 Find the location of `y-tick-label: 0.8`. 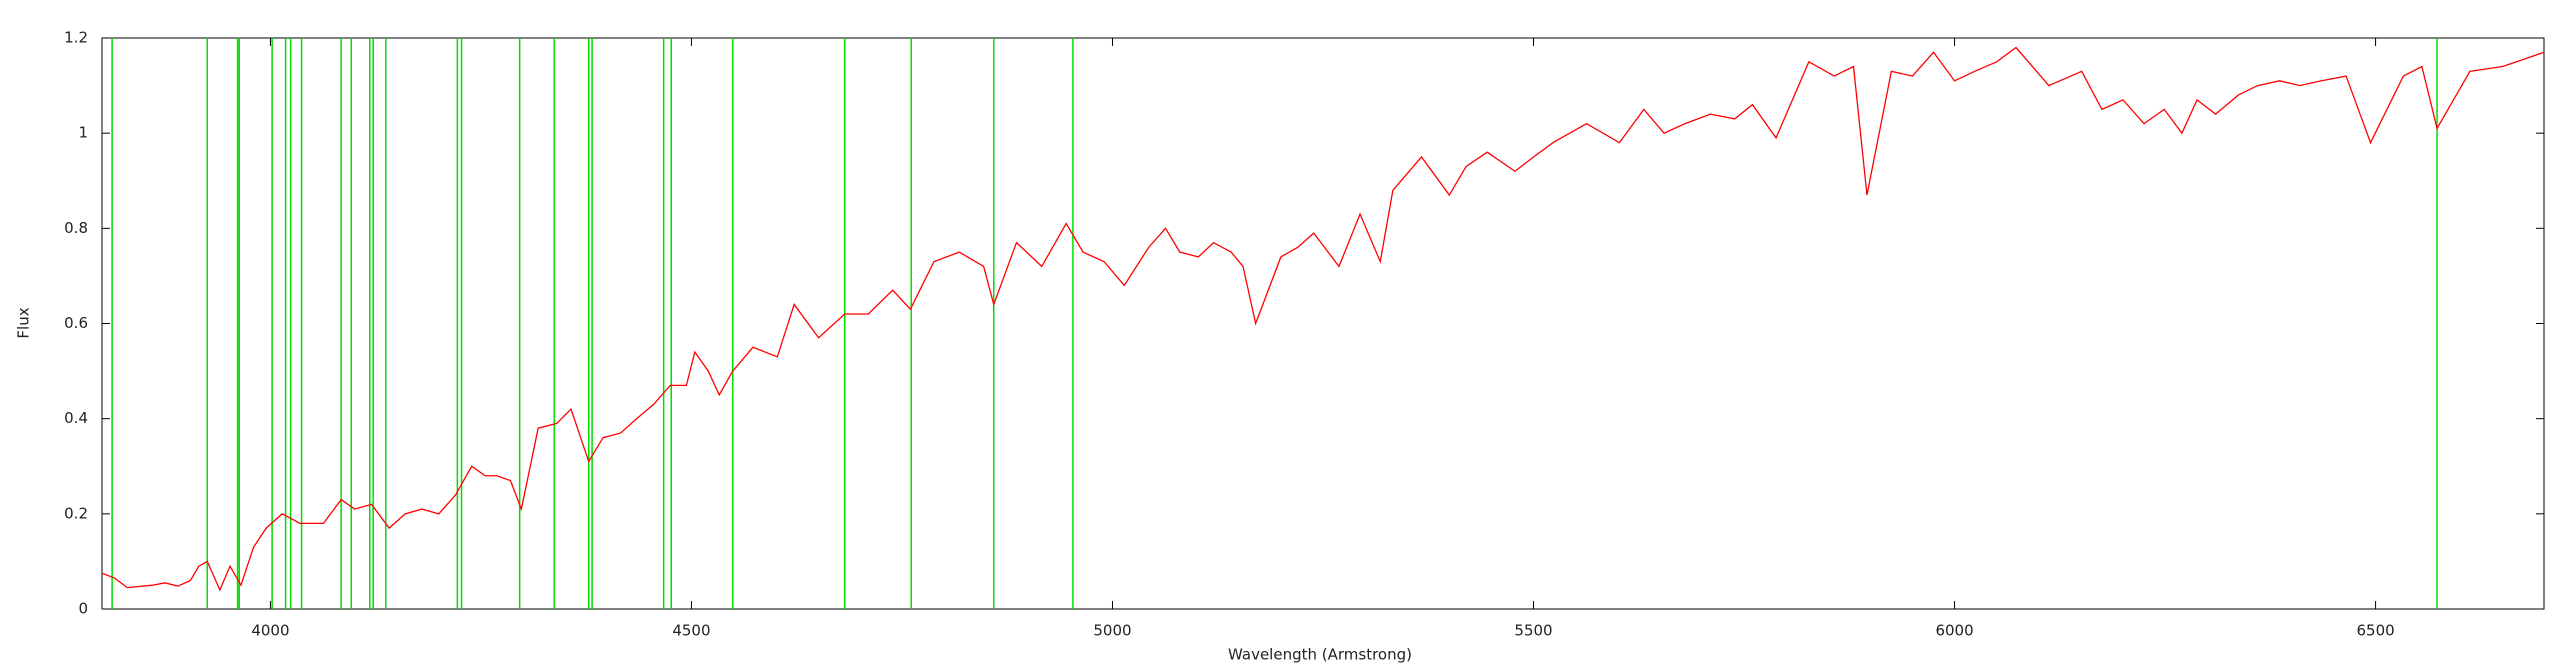

y-tick-label: 0.8 is located at coordinates (76, 228).